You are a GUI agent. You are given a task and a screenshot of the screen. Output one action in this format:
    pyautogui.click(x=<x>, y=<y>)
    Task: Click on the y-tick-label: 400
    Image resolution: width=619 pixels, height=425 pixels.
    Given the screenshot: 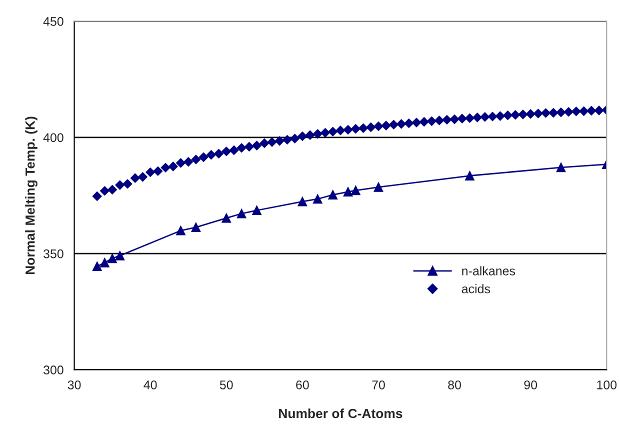 What is the action you would take?
    pyautogui.click(x=53, y=137)
    